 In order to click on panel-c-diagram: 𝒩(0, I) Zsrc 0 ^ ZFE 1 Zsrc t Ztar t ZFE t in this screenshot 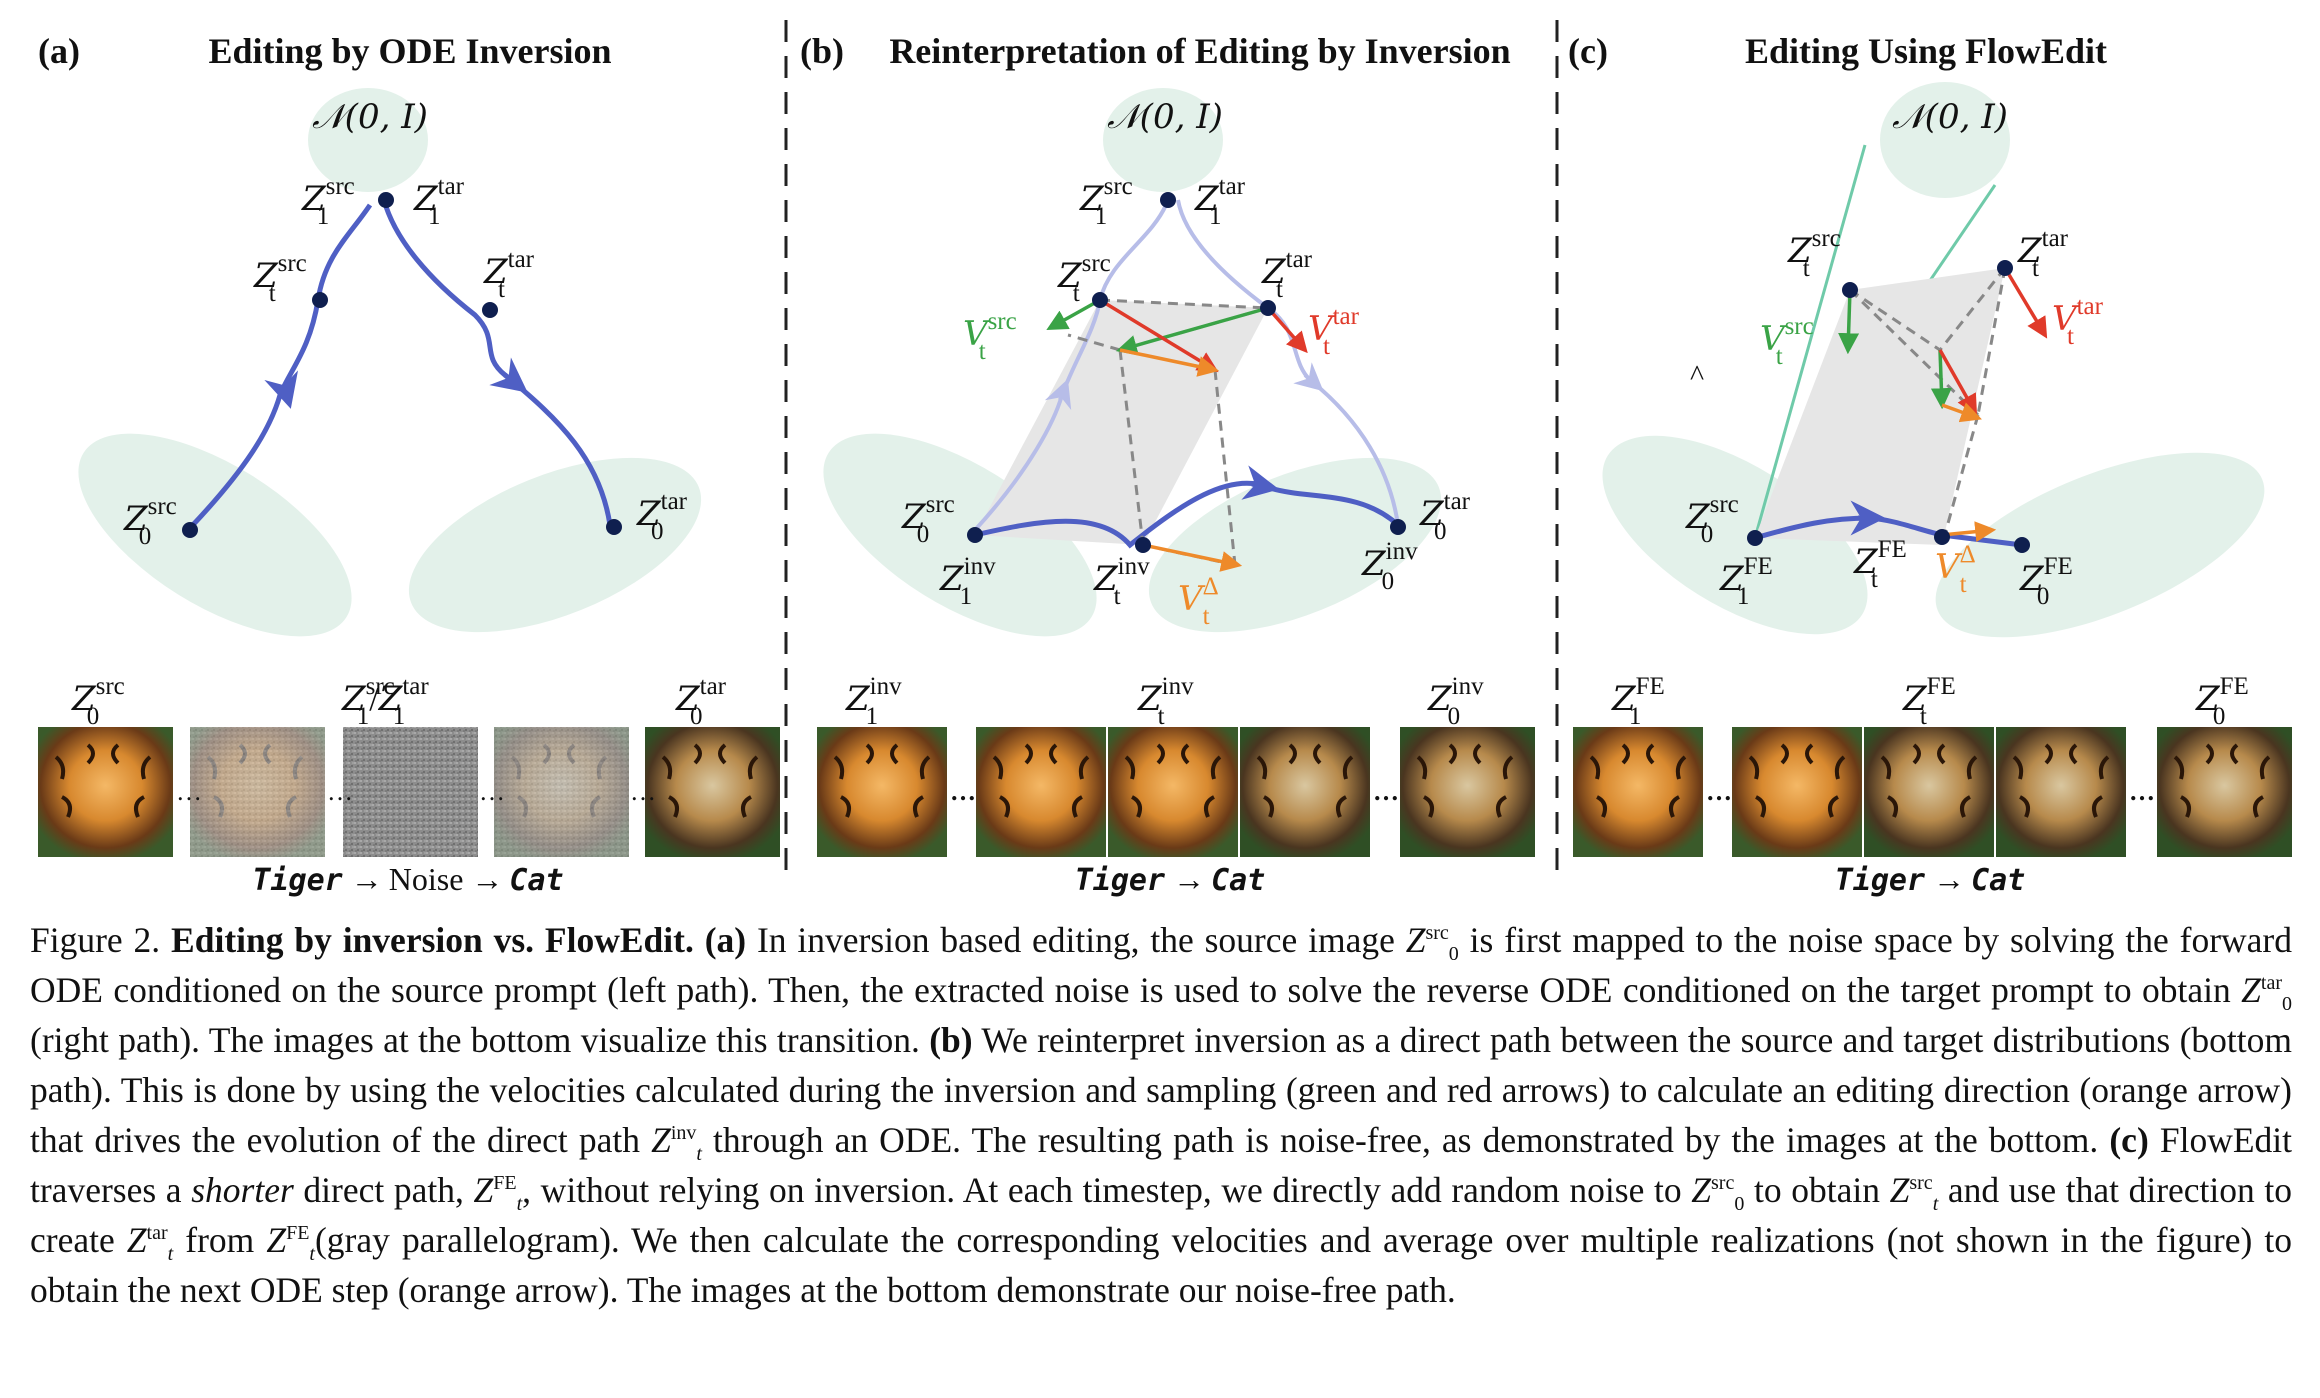, I will do `click(1933, 360)`.